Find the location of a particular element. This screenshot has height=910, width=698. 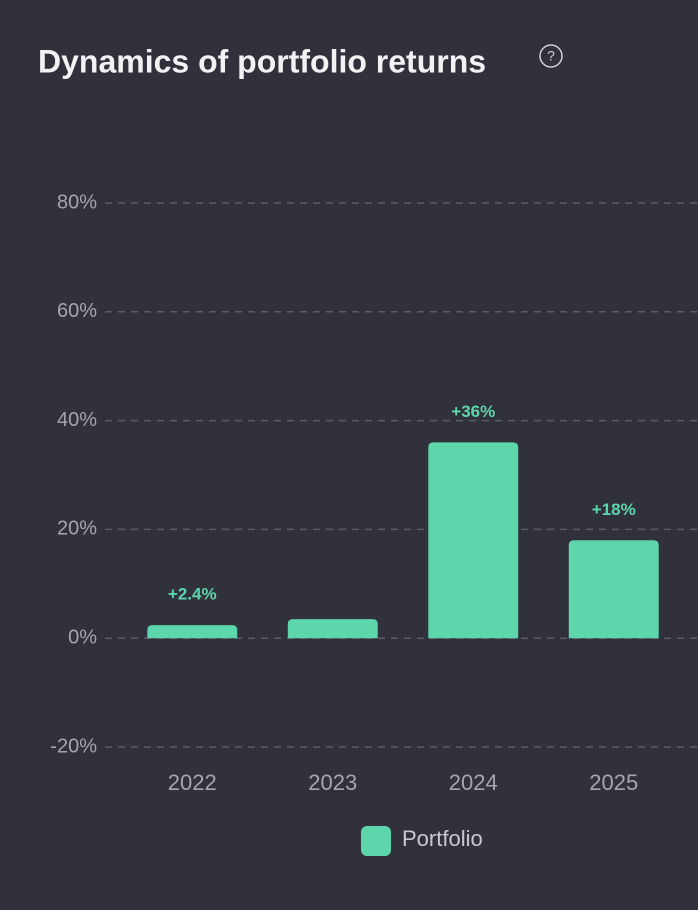

chart-title: Dynamics of portfolio returns is located at coordinates (262, 61).